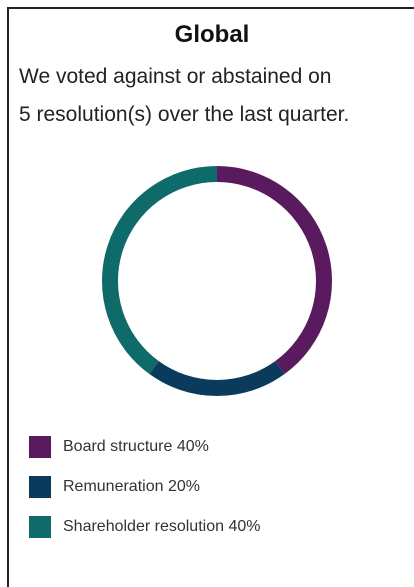 The image size is (414, 587). Describe the element at coordinates (184, 114) in the screenshot. I see `description-line-2: 5 resolution(s) over the last quarter.` at that location.